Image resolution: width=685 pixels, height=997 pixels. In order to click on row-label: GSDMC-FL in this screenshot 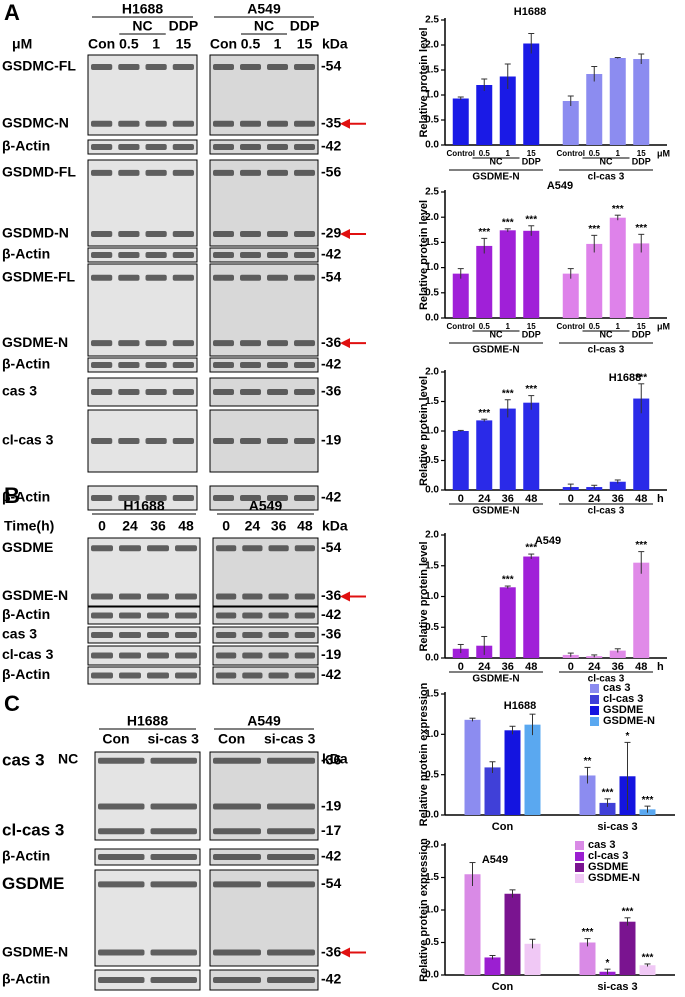, I will do `click(39, 66)`.